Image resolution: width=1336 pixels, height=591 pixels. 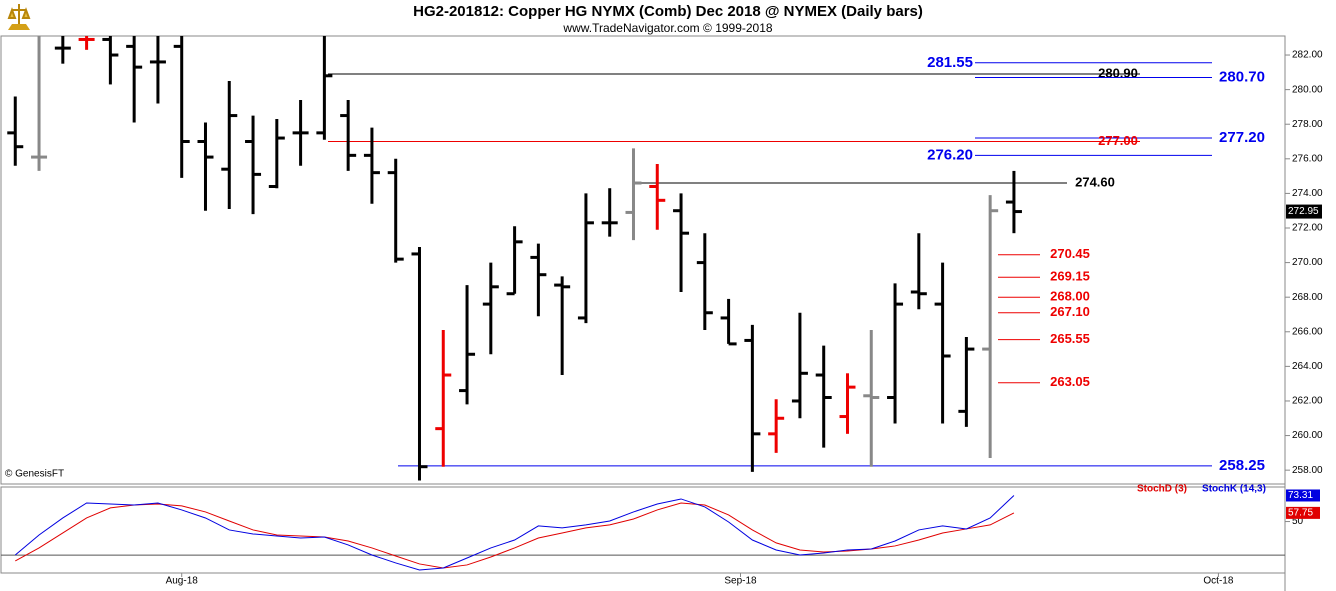 What do you see at coordinates (1307, 193) in the screenshot?
I see `y-tick-label: 274.00` at bounding box center [1307, 193].